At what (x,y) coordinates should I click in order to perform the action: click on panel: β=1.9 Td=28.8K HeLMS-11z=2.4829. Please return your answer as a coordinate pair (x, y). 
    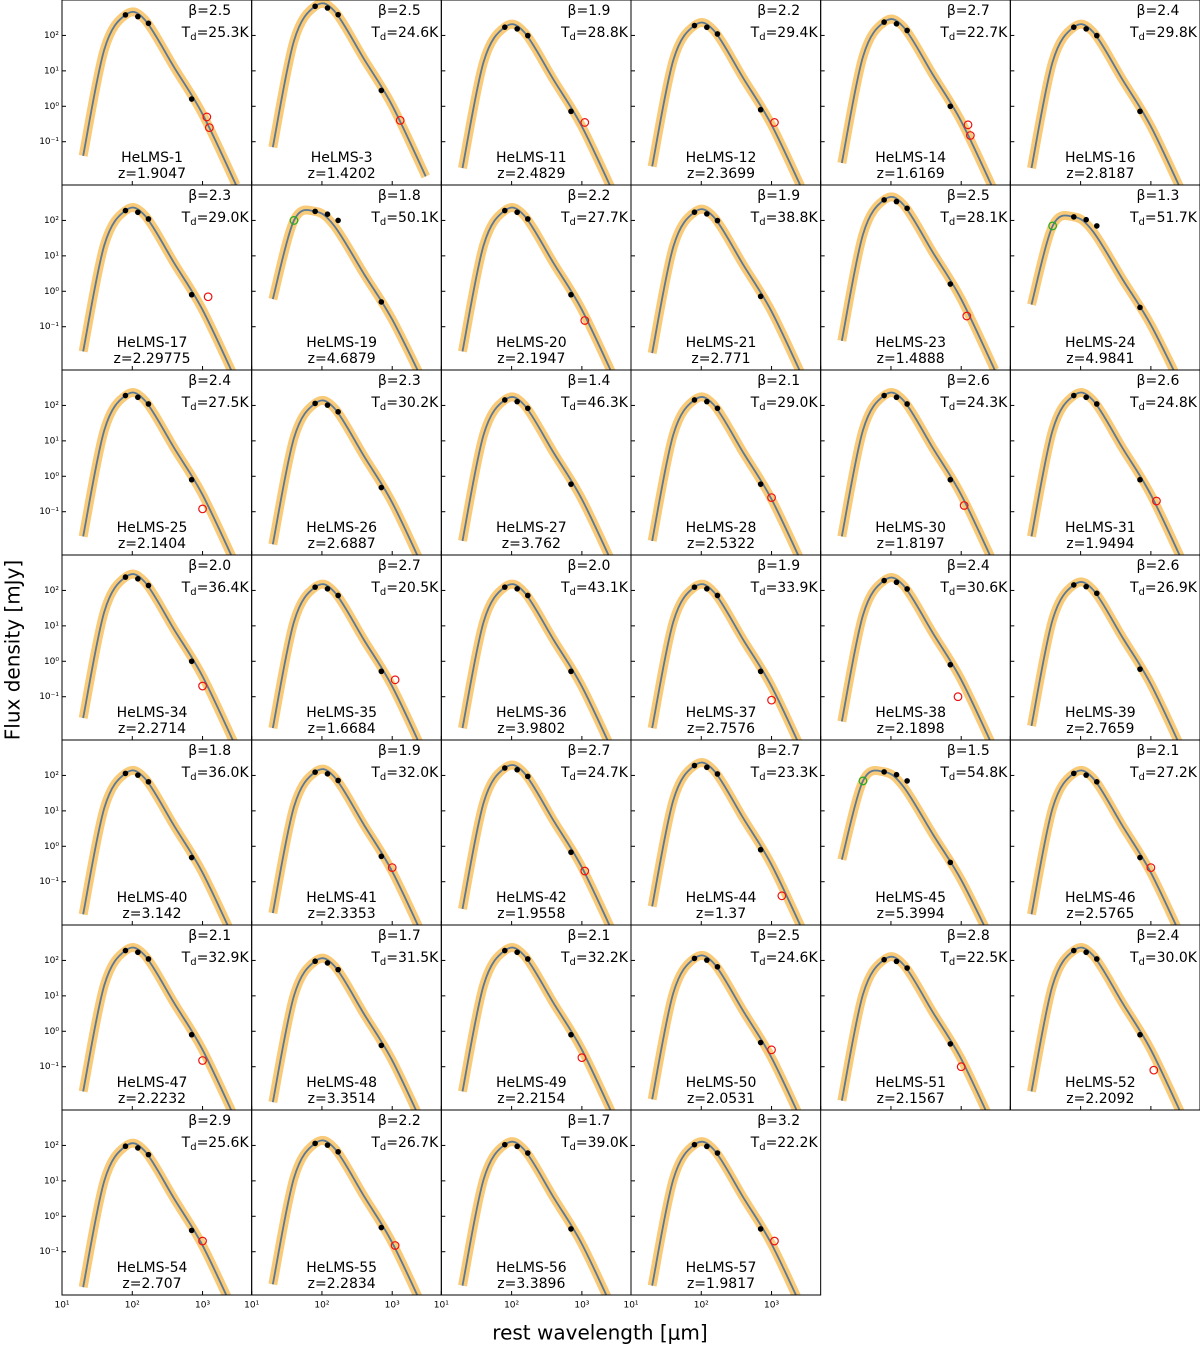
    Looking at the image, I should click on (536, 93).